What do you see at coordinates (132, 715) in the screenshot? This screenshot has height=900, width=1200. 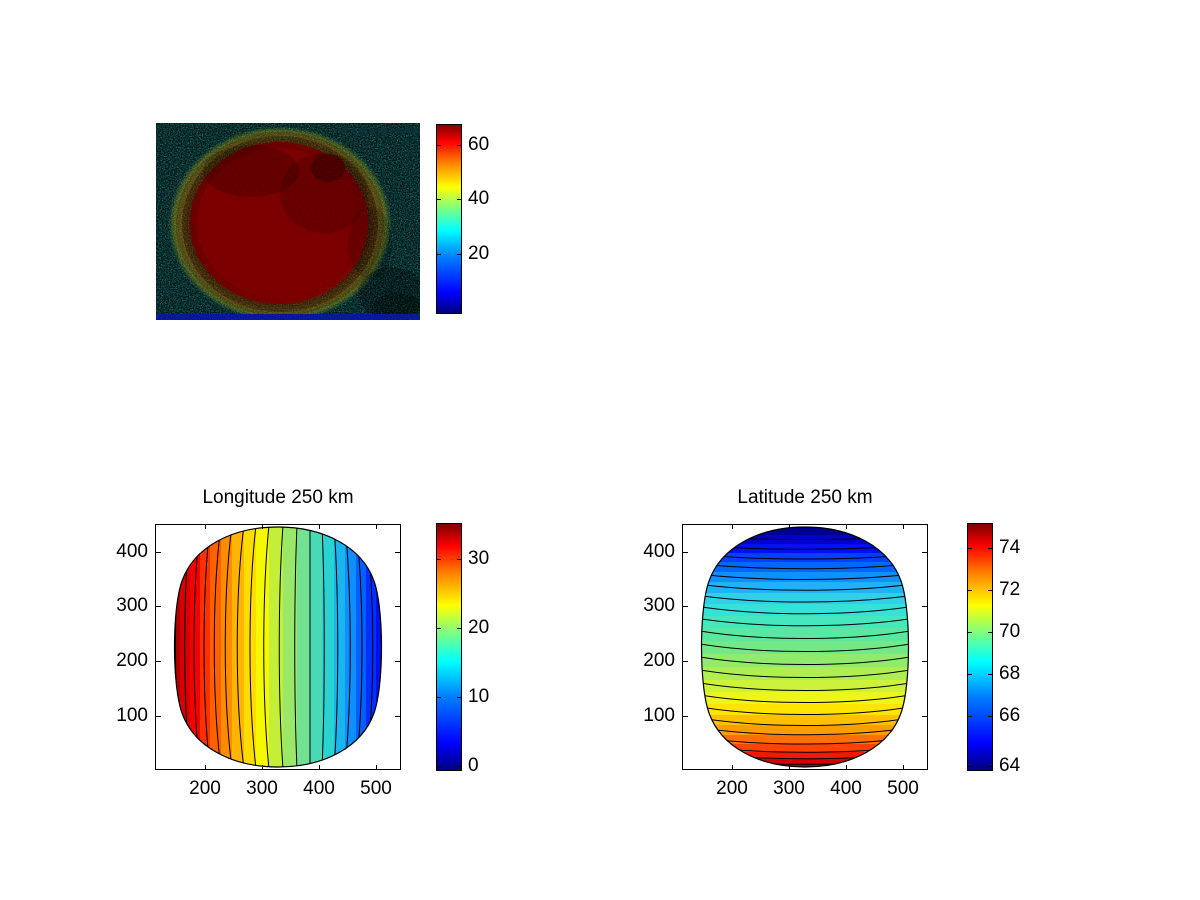 I see `longitude-ytick-label: 100` at bounding box center [132, 715].